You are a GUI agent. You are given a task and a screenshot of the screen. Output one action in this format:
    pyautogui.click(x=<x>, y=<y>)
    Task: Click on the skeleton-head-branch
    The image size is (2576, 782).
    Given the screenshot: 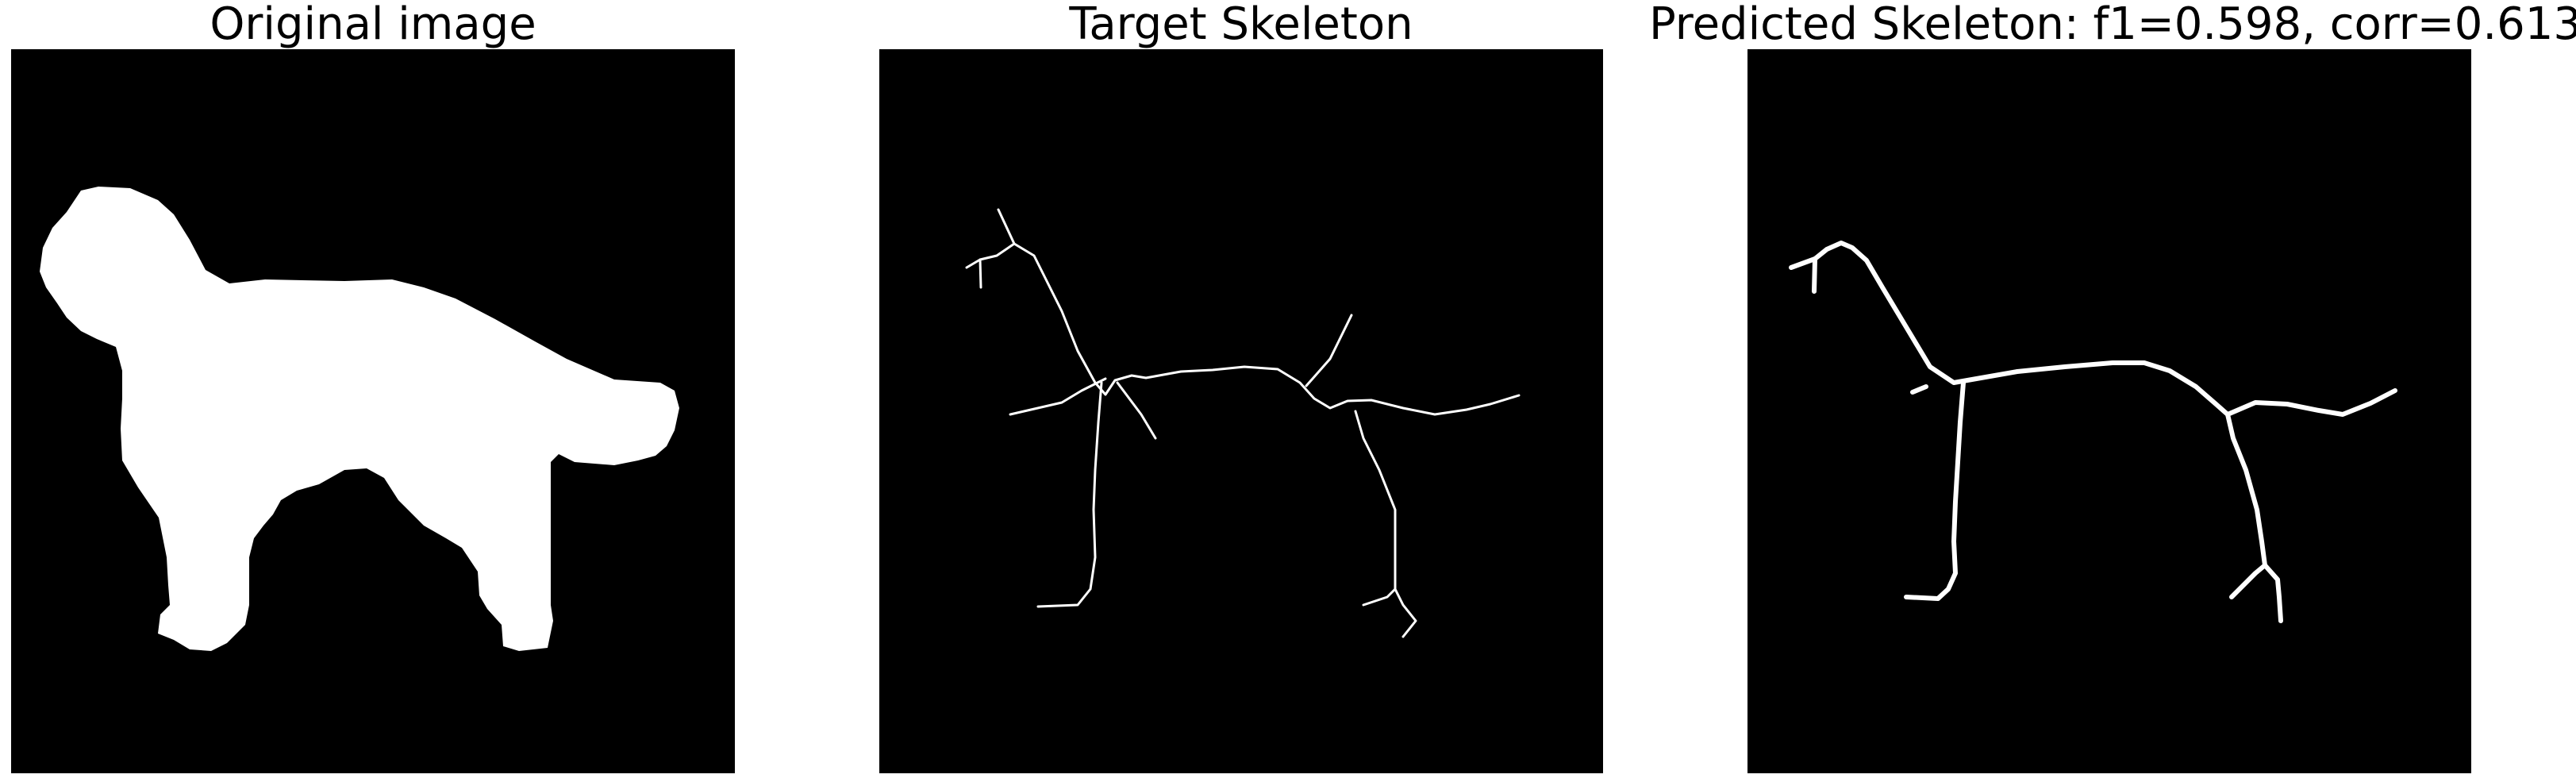 What is the action you would take?
    pyautogui.click(x=1007, y=226)
    